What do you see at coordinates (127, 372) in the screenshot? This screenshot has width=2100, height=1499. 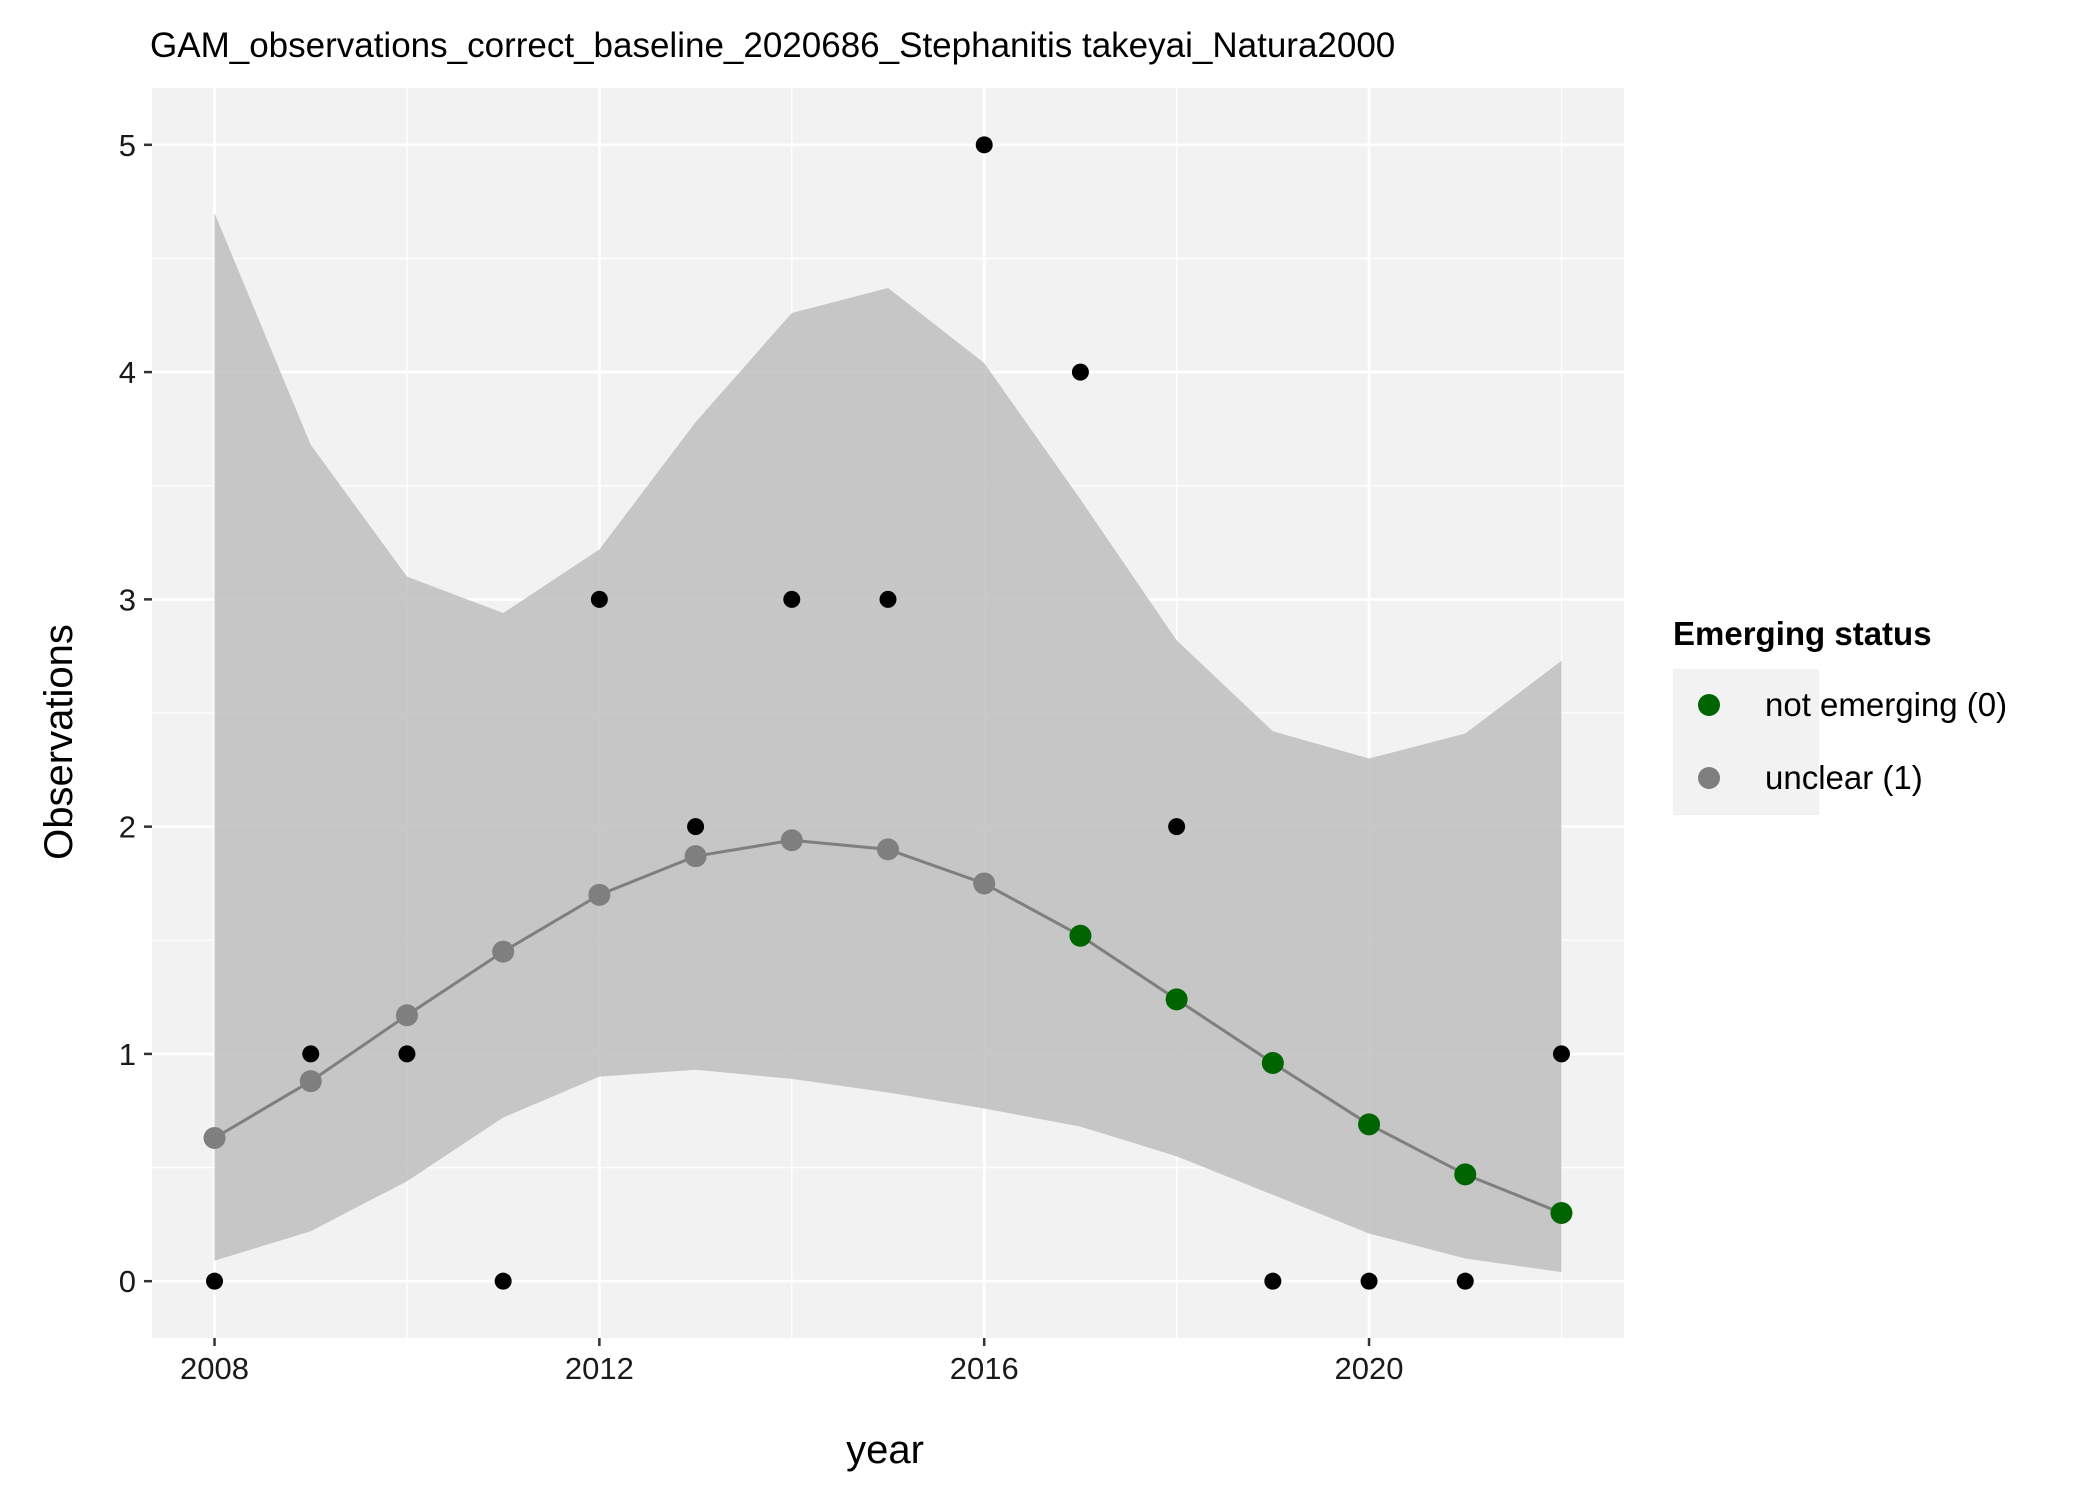 I see `y-tick-label: 4` at bounding box center [127, 372].